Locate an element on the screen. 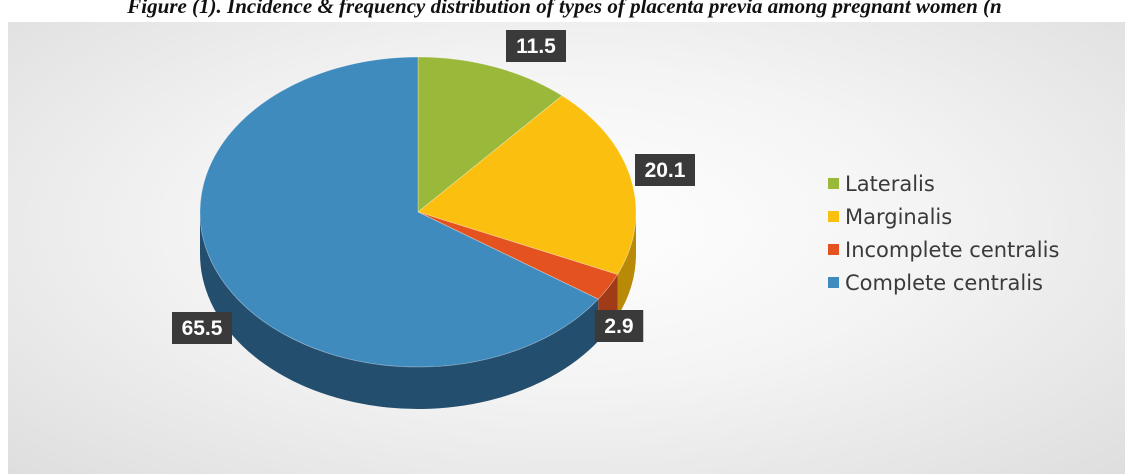  legend-item-marginalis: Marginalis is located at coordinates (890, 217).